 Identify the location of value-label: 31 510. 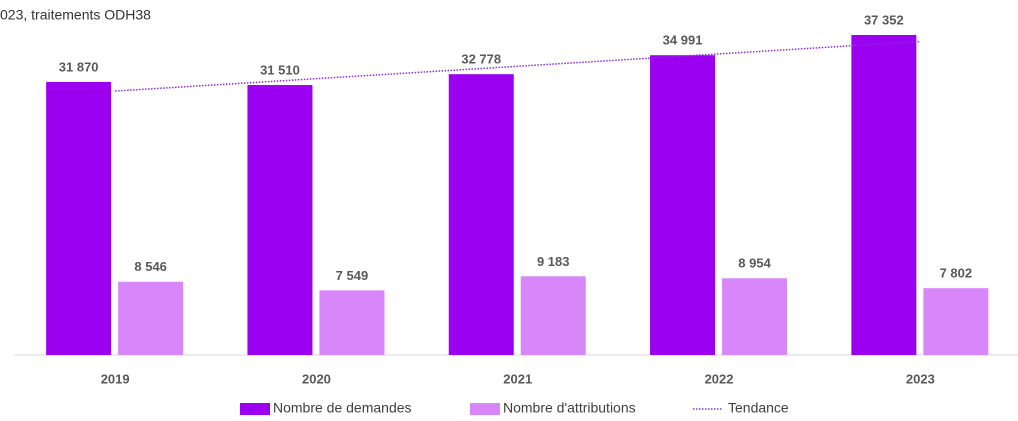
(280, 69).